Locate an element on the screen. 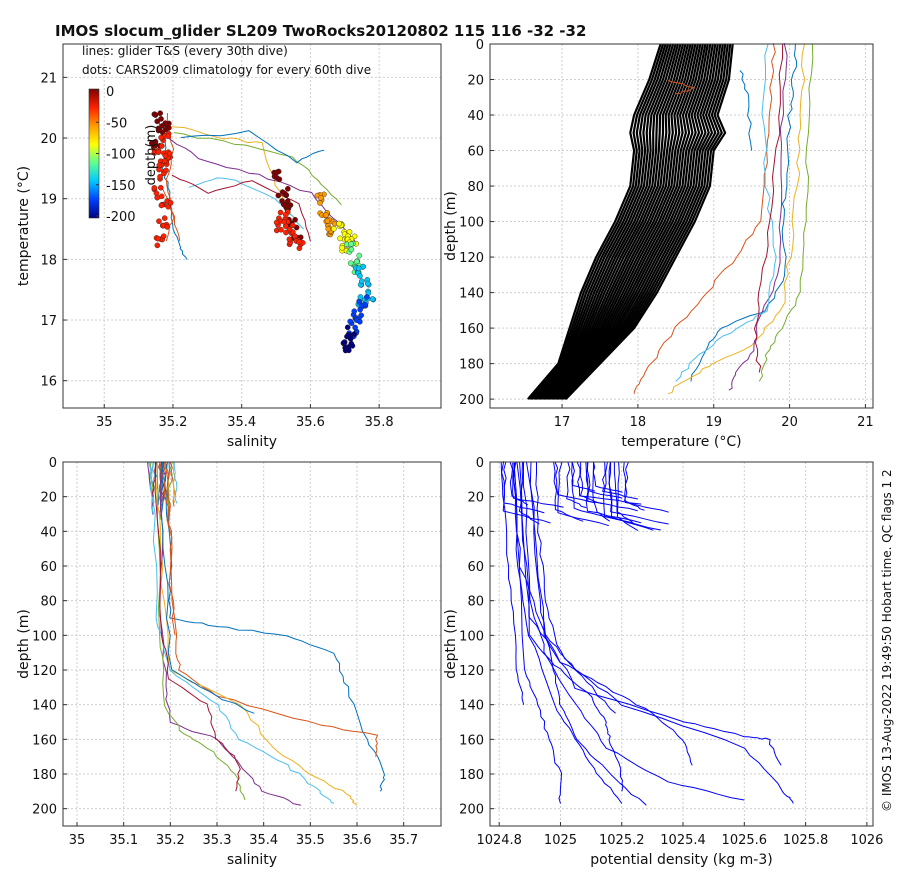  colorbar-tick-label: -200 is located at coordinates (121, 217).